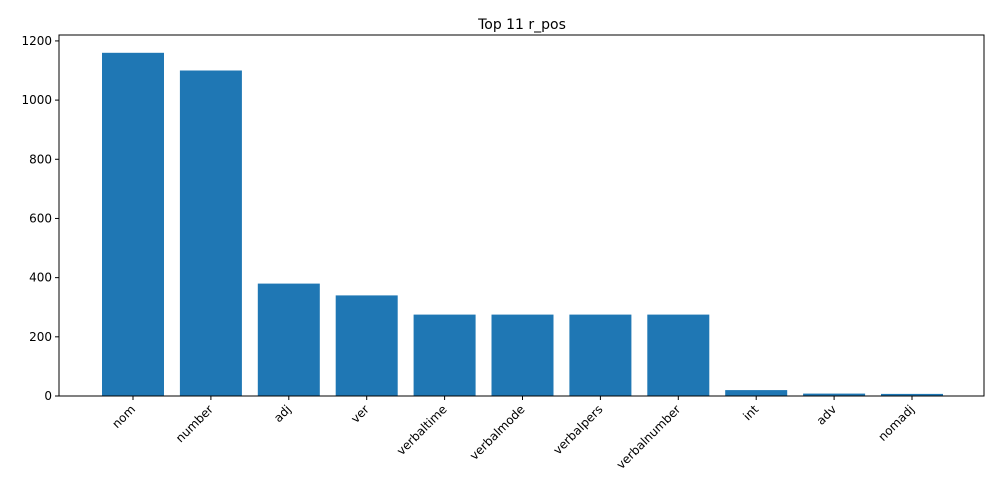 The image size is (1000, 500). Describe the element at coordinates (422, 430) in the screenshot. I see `x-tick-label-verbaltime: verbaltime` at that location.